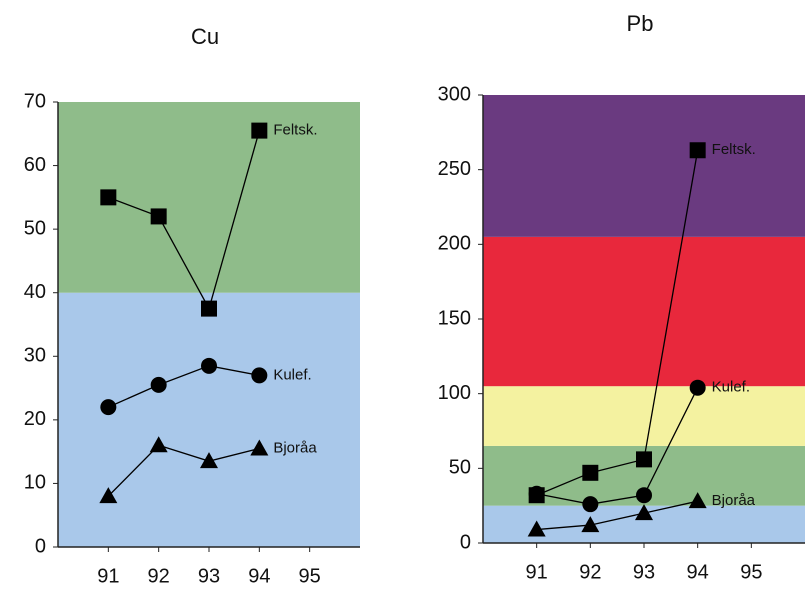 This screenshot has height=593, width=809. I want to click on y-tick-label: 10, so click(35, 483).